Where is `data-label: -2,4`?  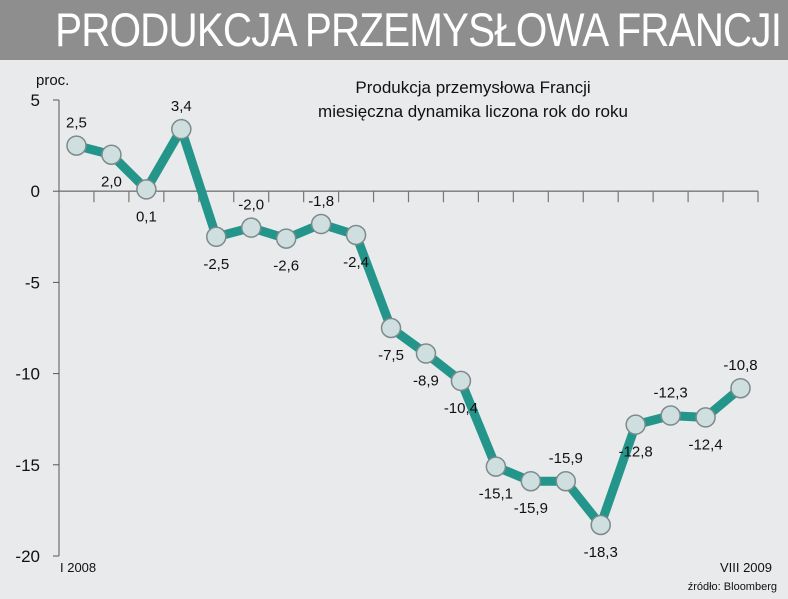
data-label: -2,4 is located at coordinates (356, 262).